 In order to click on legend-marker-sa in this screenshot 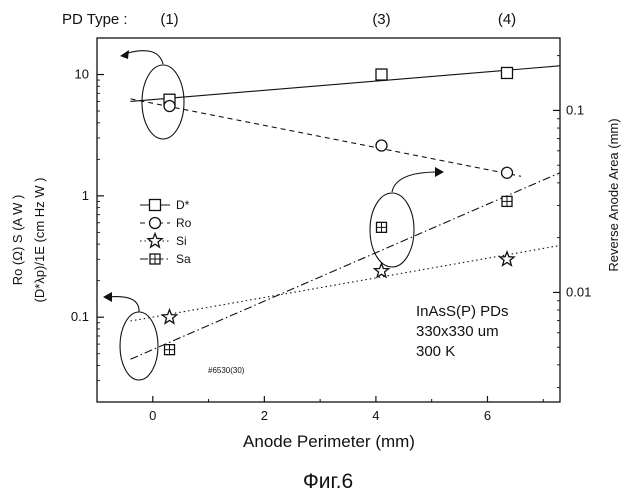, I will do `click(155, 259)`.